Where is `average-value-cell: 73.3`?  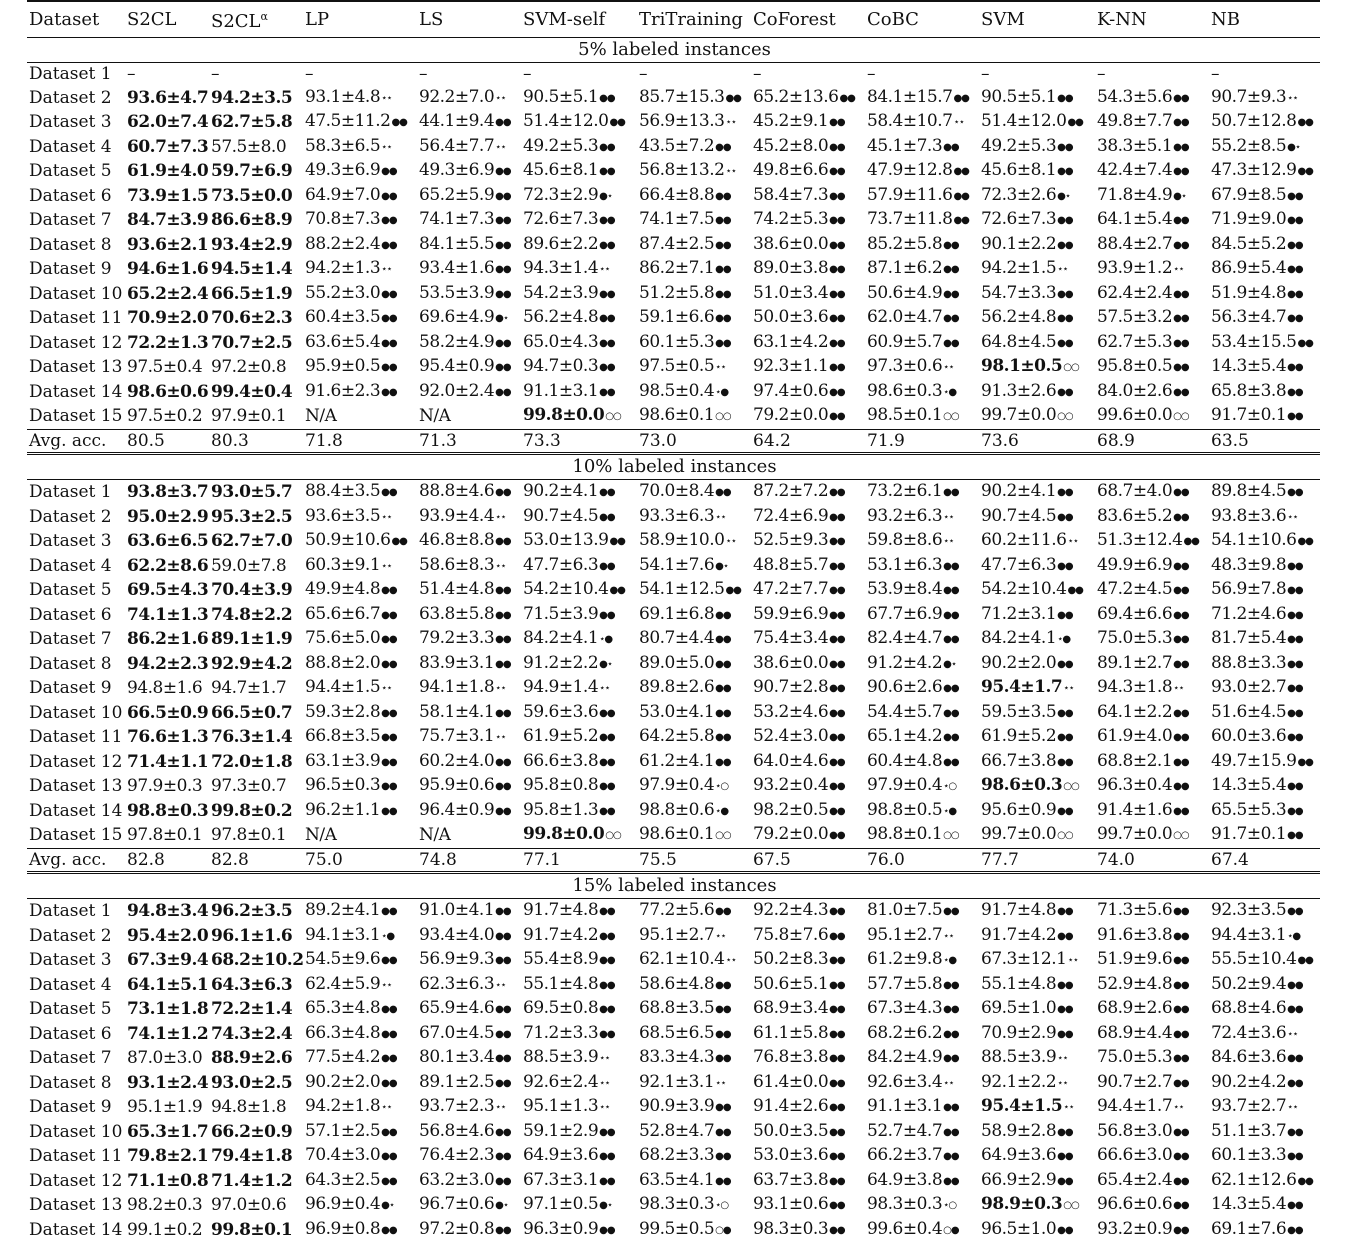
average-value-cell: 73.3 is located at coordinates (579, 441).